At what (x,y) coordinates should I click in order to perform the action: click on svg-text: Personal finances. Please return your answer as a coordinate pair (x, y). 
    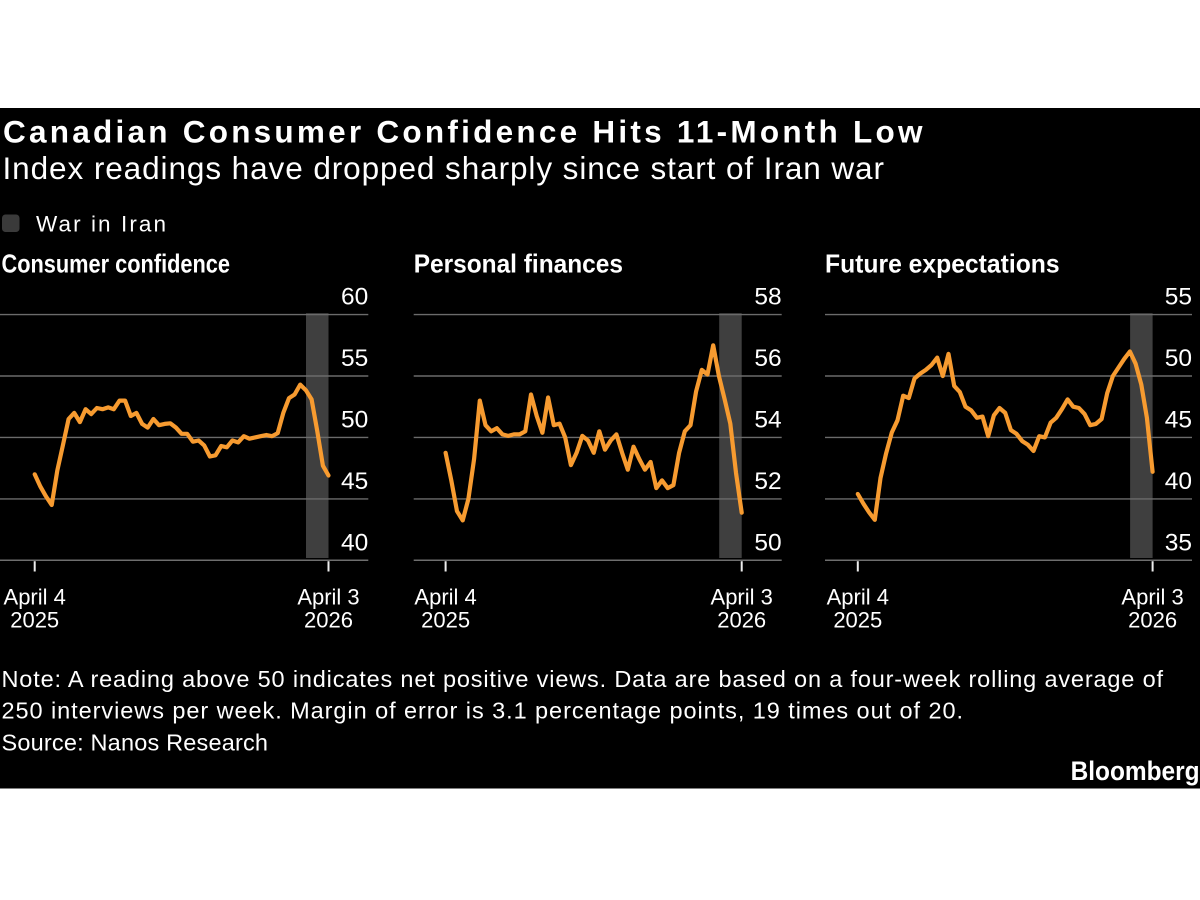
    Looking at the image, I should click on (518, 264).